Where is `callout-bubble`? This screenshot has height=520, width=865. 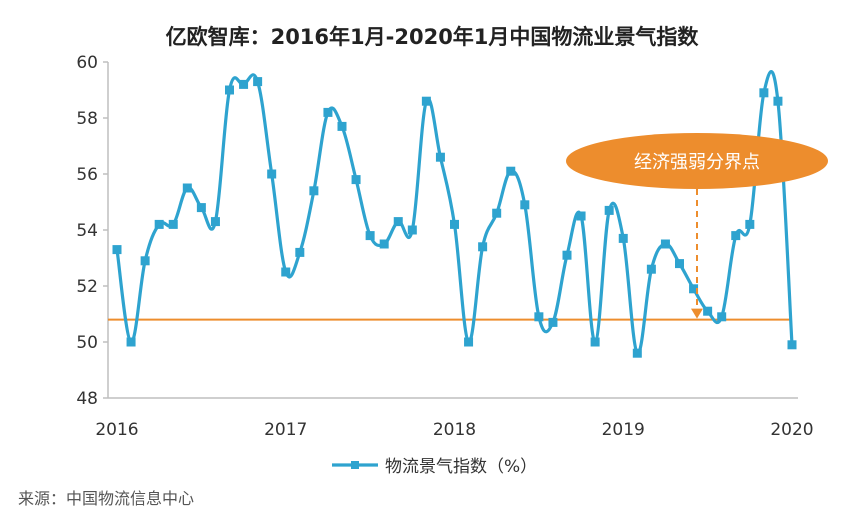 callout-bubble is located at coordinates (697, 161).